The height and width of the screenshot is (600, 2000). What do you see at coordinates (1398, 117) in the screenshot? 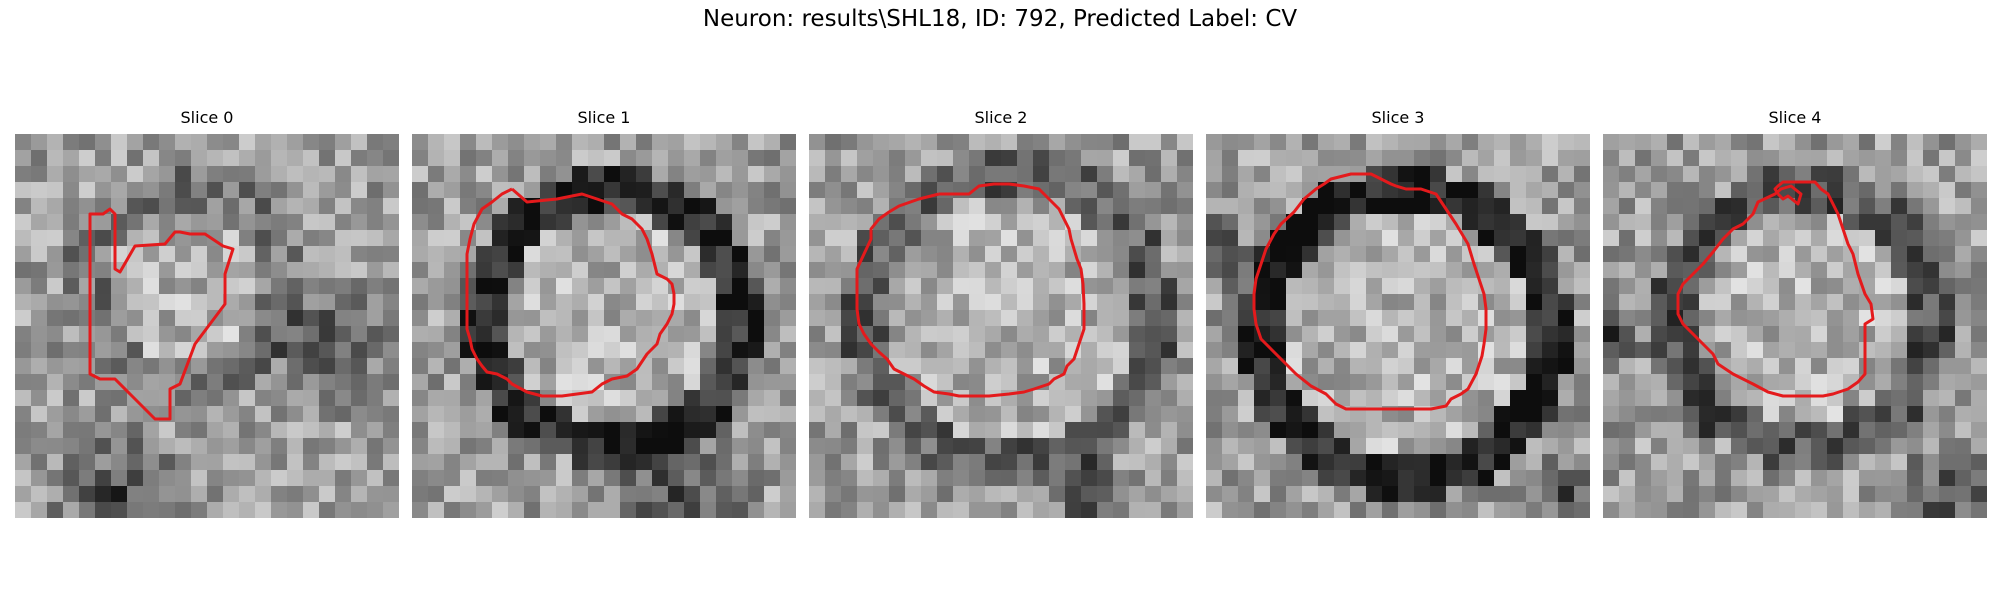
I see `slice-title-3: Slice 3` at bounding box center [1398, 117].